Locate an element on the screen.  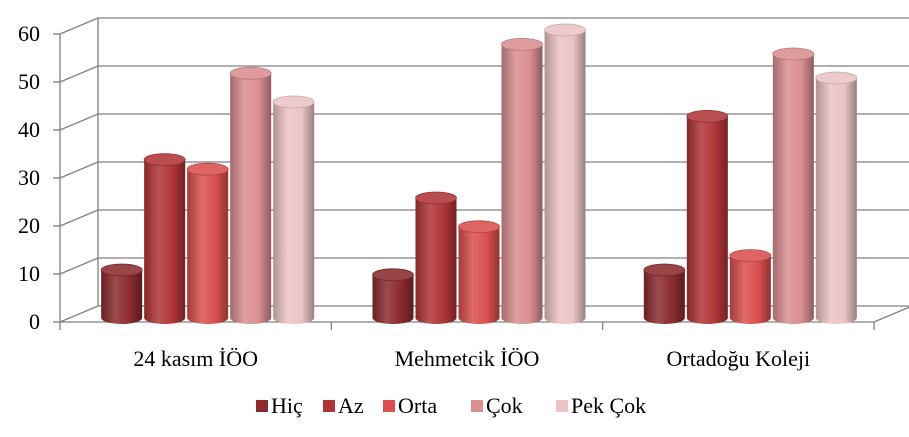
x-axis: 24 kasım İÖO Mehmetcik İÖO Ortadoğu Koleji is located at coordinates (467, 346).